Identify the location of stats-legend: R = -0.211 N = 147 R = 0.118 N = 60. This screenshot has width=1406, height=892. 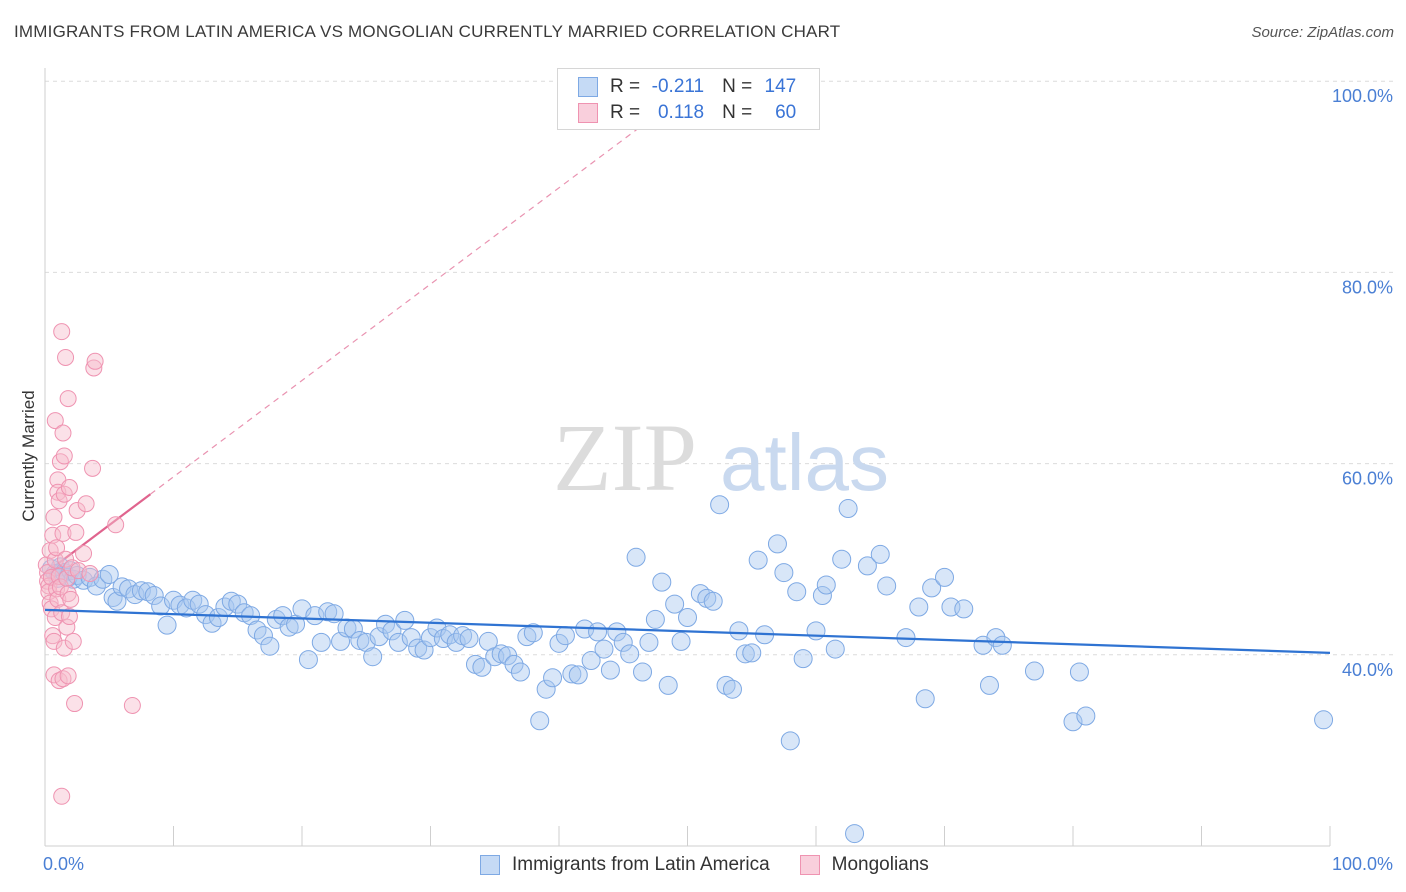
(688, 99).